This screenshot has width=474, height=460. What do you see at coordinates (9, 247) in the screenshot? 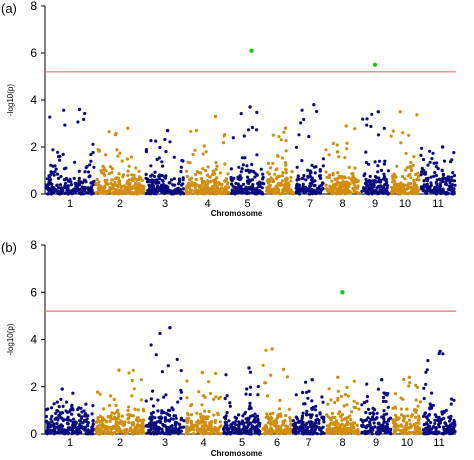
I see `panel-label: (b)` at bounding box center [9, 247].